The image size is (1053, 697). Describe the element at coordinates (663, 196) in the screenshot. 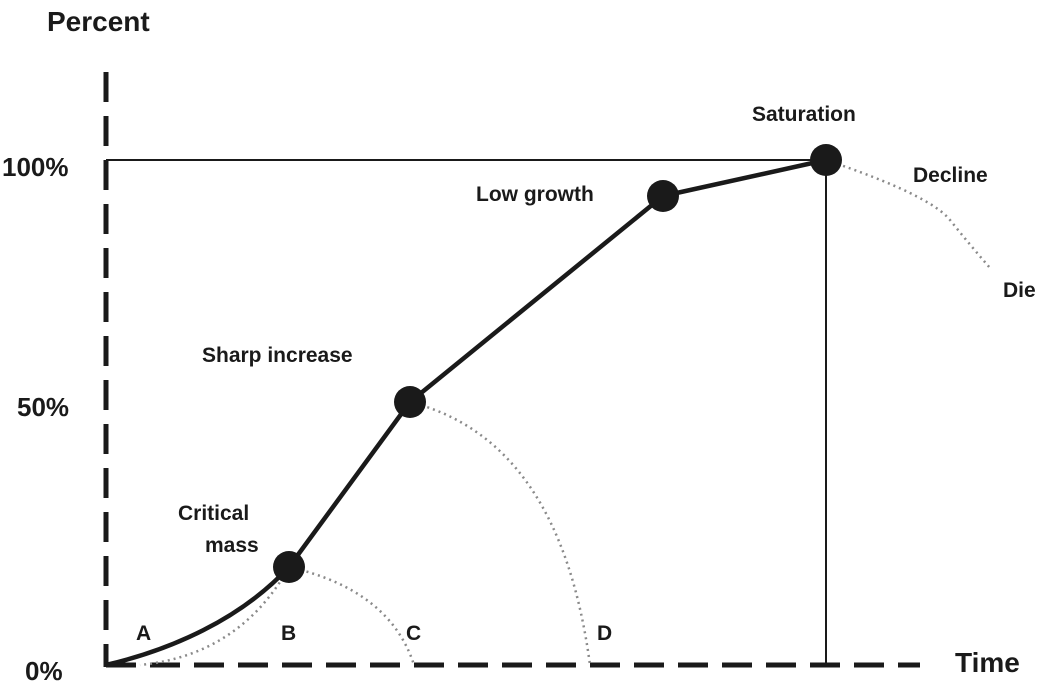

I see `low-growth-point` at that location.